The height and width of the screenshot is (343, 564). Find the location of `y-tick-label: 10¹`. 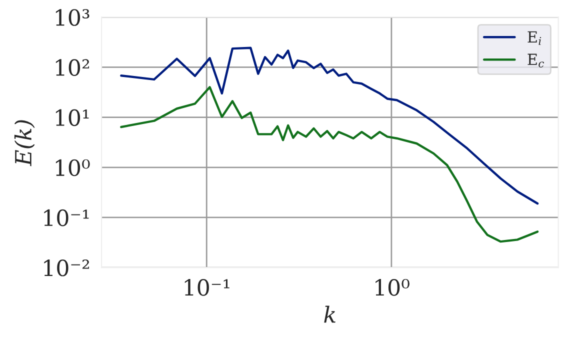

y-tick-label: 10¹ is located at coordinates (72, 117).